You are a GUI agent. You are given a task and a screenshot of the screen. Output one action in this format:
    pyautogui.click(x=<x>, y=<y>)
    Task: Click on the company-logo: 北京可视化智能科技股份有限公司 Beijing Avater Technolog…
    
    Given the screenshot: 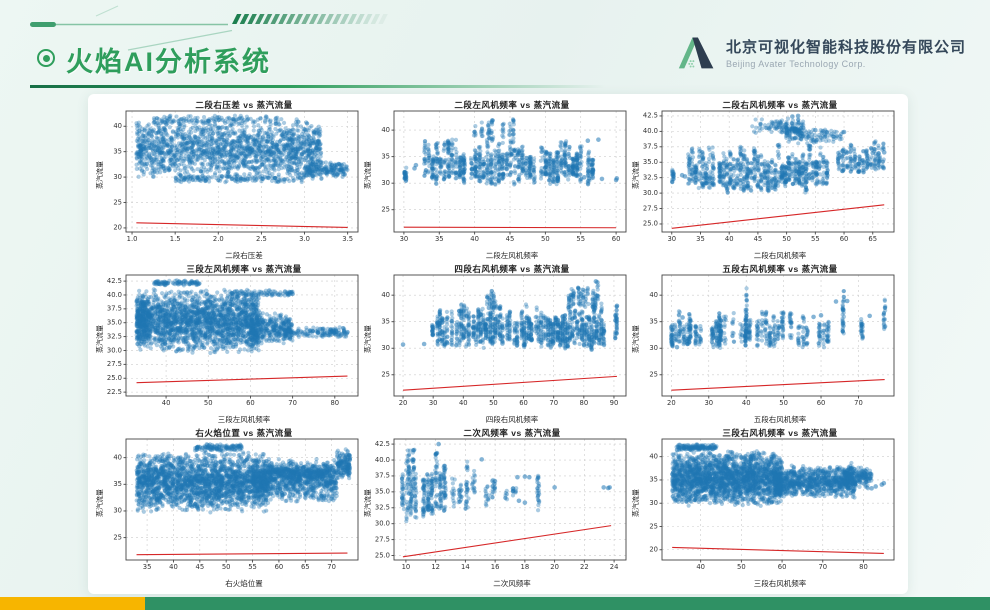 What is the action you would take?
    pyautogui.click(x=821, y=52)
    